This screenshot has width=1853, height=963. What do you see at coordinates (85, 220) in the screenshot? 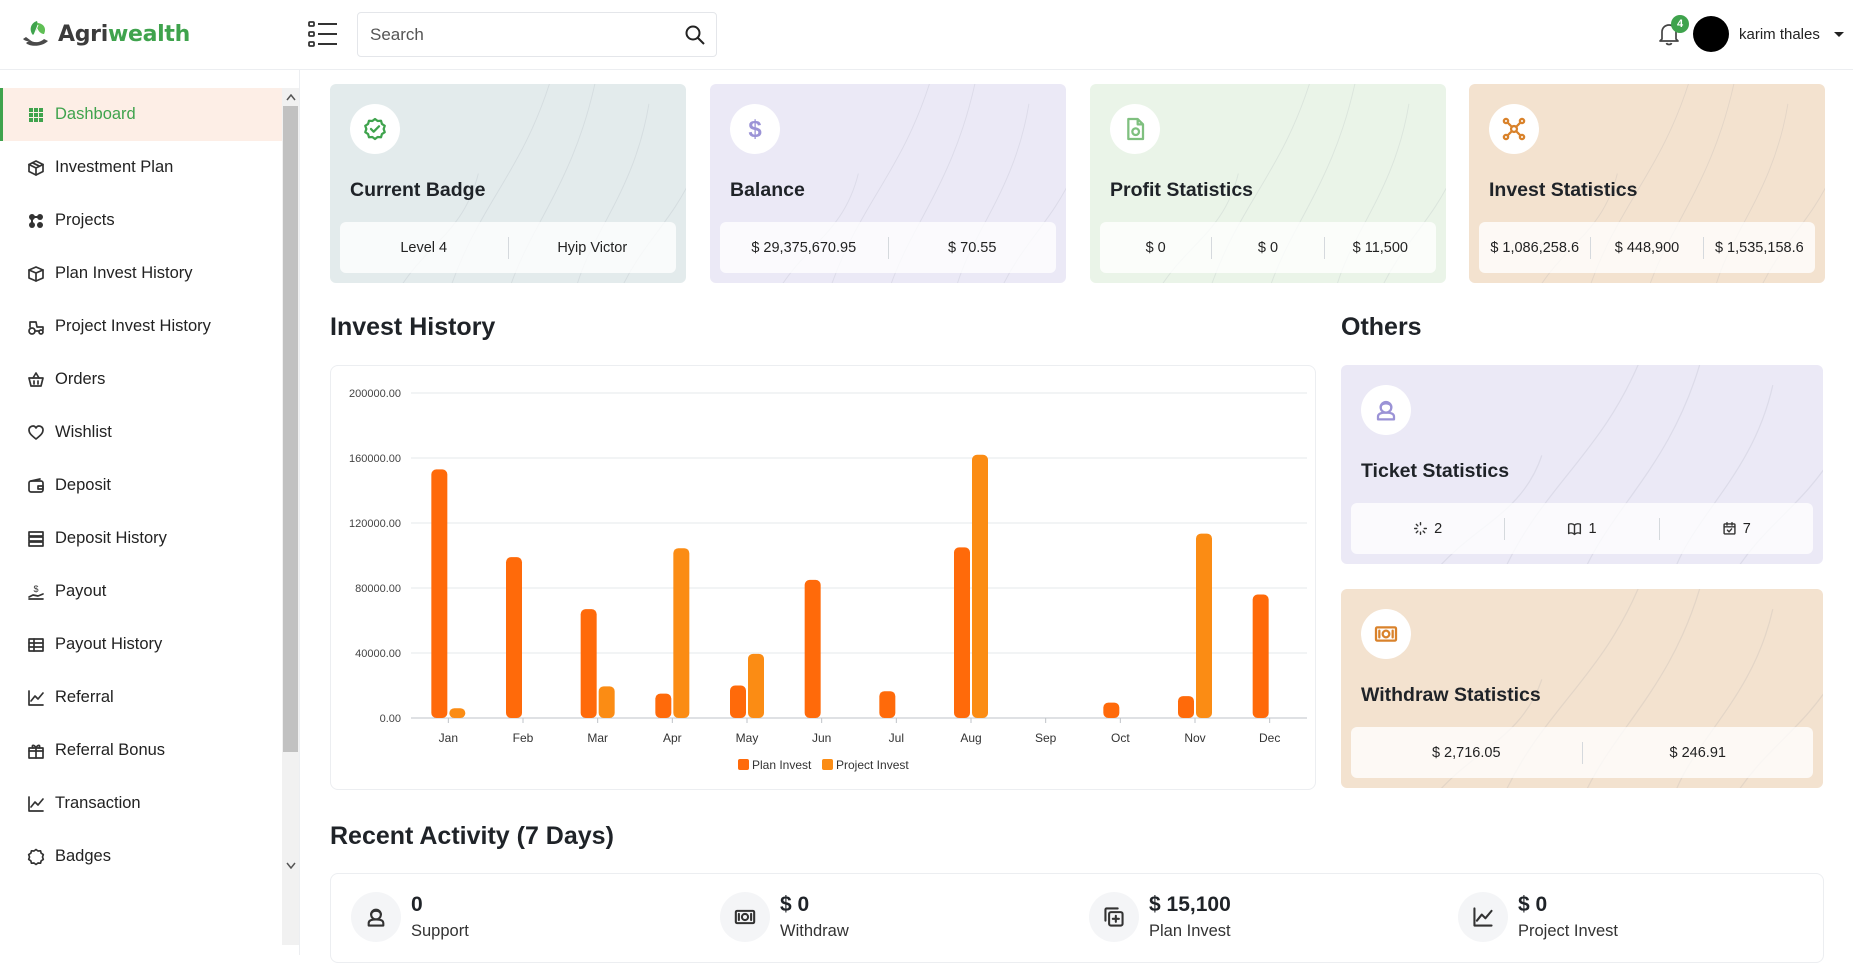
I see `sidebar-item-label: Projects` at bounding box center [85, 220].